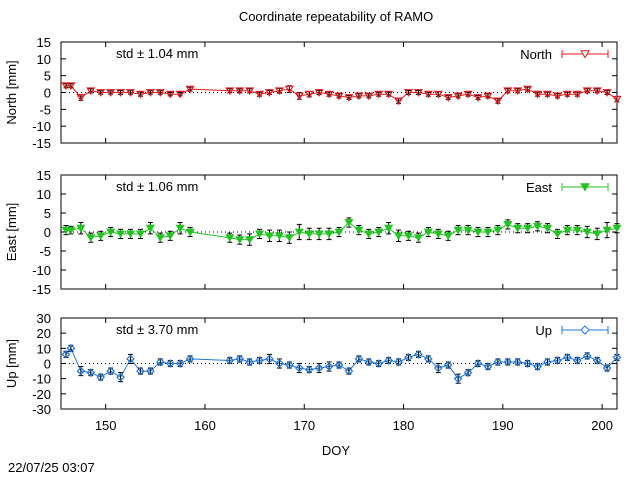 The width and height of the screenshot is (640, 480). What do you see at coordinates (44, 333) in the screenshot?
I see `y-tick-label: 20` at bounding box center [44, 333].